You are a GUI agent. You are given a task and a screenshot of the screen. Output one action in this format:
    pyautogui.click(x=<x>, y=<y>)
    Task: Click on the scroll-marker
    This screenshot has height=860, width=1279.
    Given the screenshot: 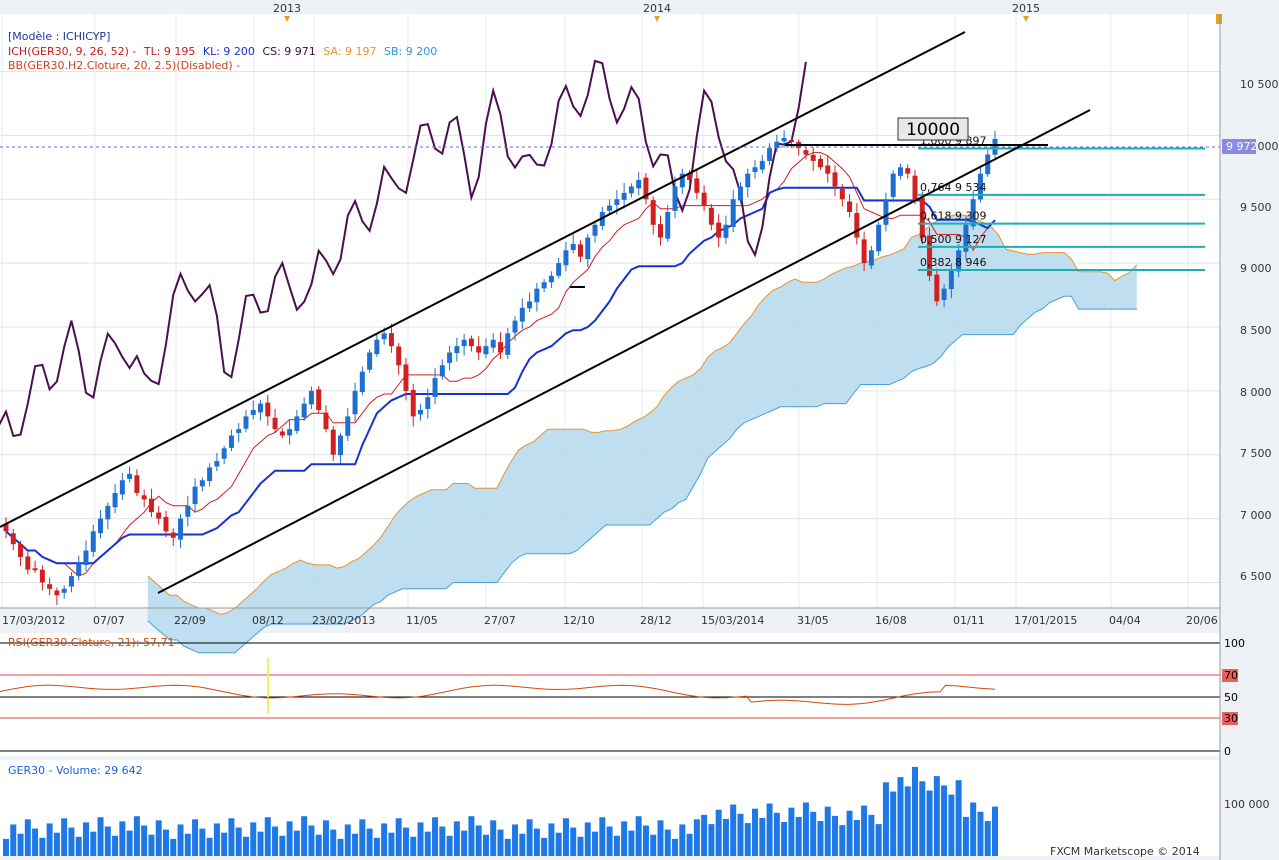 What is the action you would take?
    pyautogui.click(x=1219, y=19)
    